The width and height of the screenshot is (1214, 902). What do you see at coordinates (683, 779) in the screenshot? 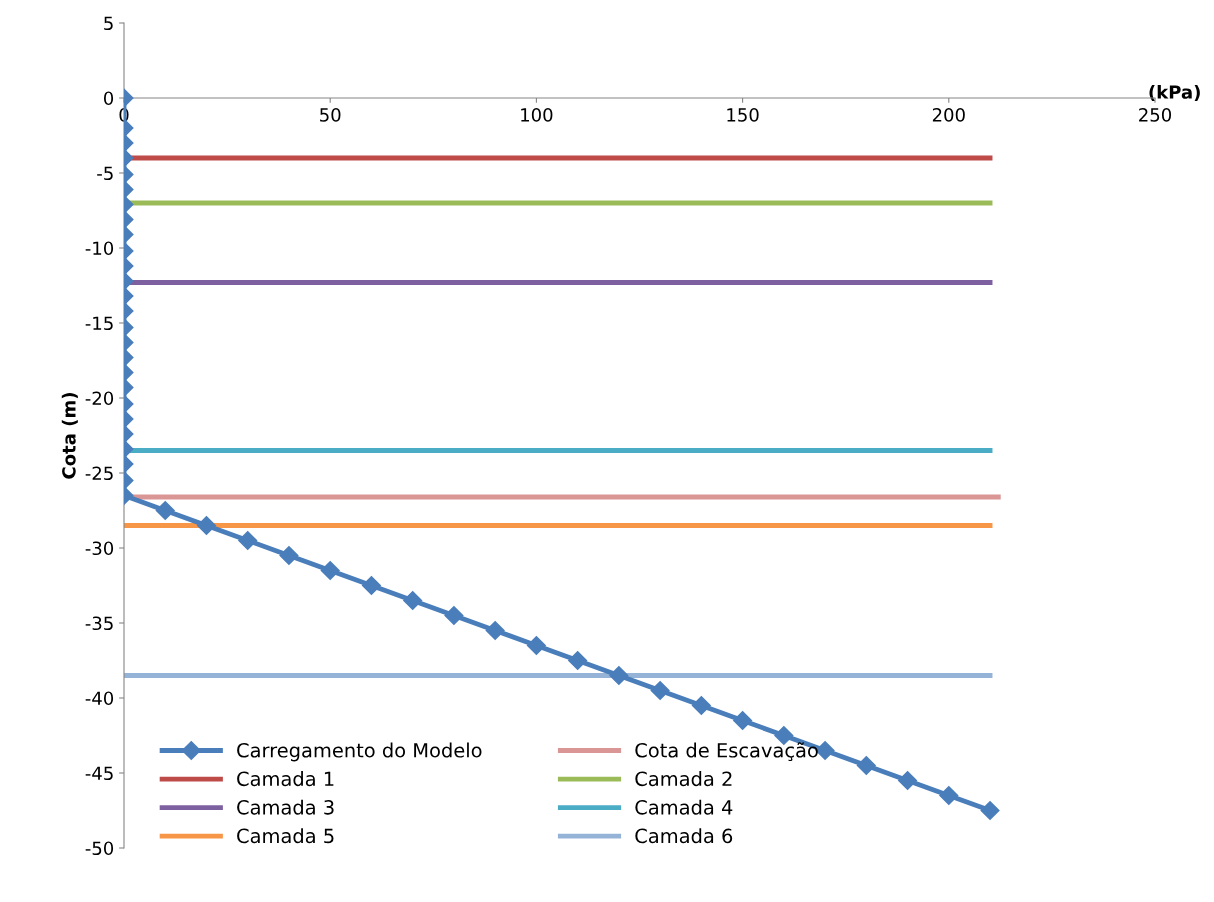
I see `legend-label: Camada 2` at bounding box center [683, 779].